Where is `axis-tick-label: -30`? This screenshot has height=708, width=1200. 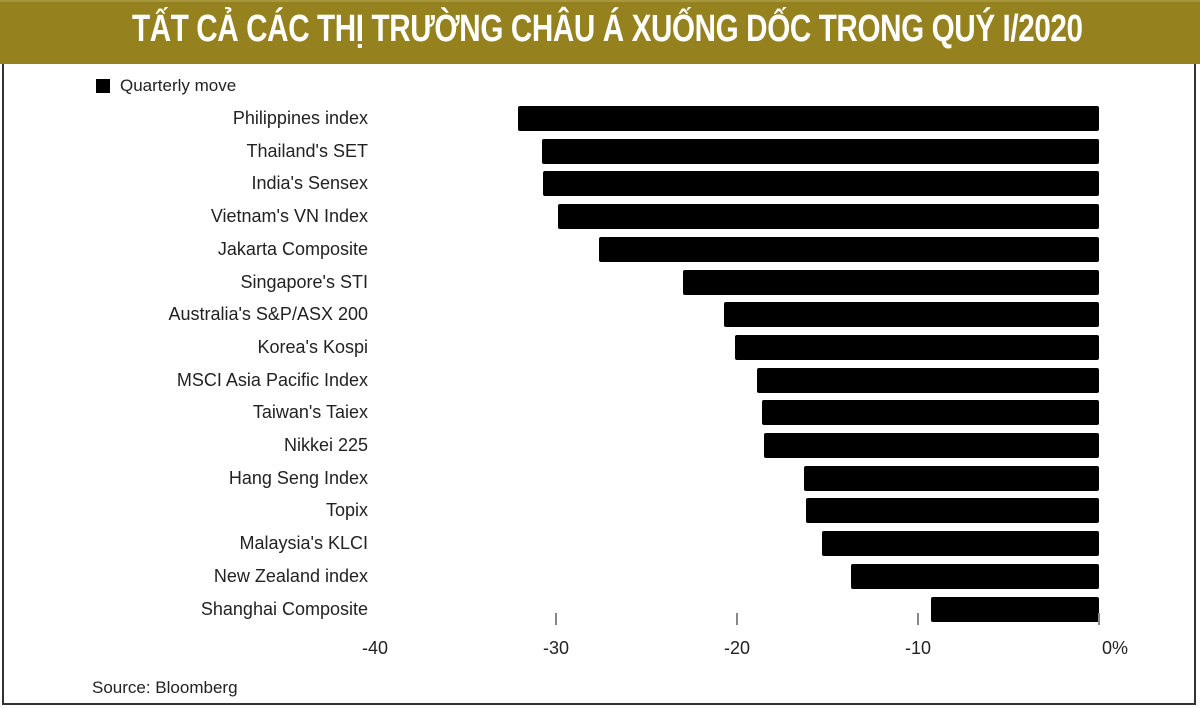 axis-tick-label: -30 is located at coordinates (556, 648).